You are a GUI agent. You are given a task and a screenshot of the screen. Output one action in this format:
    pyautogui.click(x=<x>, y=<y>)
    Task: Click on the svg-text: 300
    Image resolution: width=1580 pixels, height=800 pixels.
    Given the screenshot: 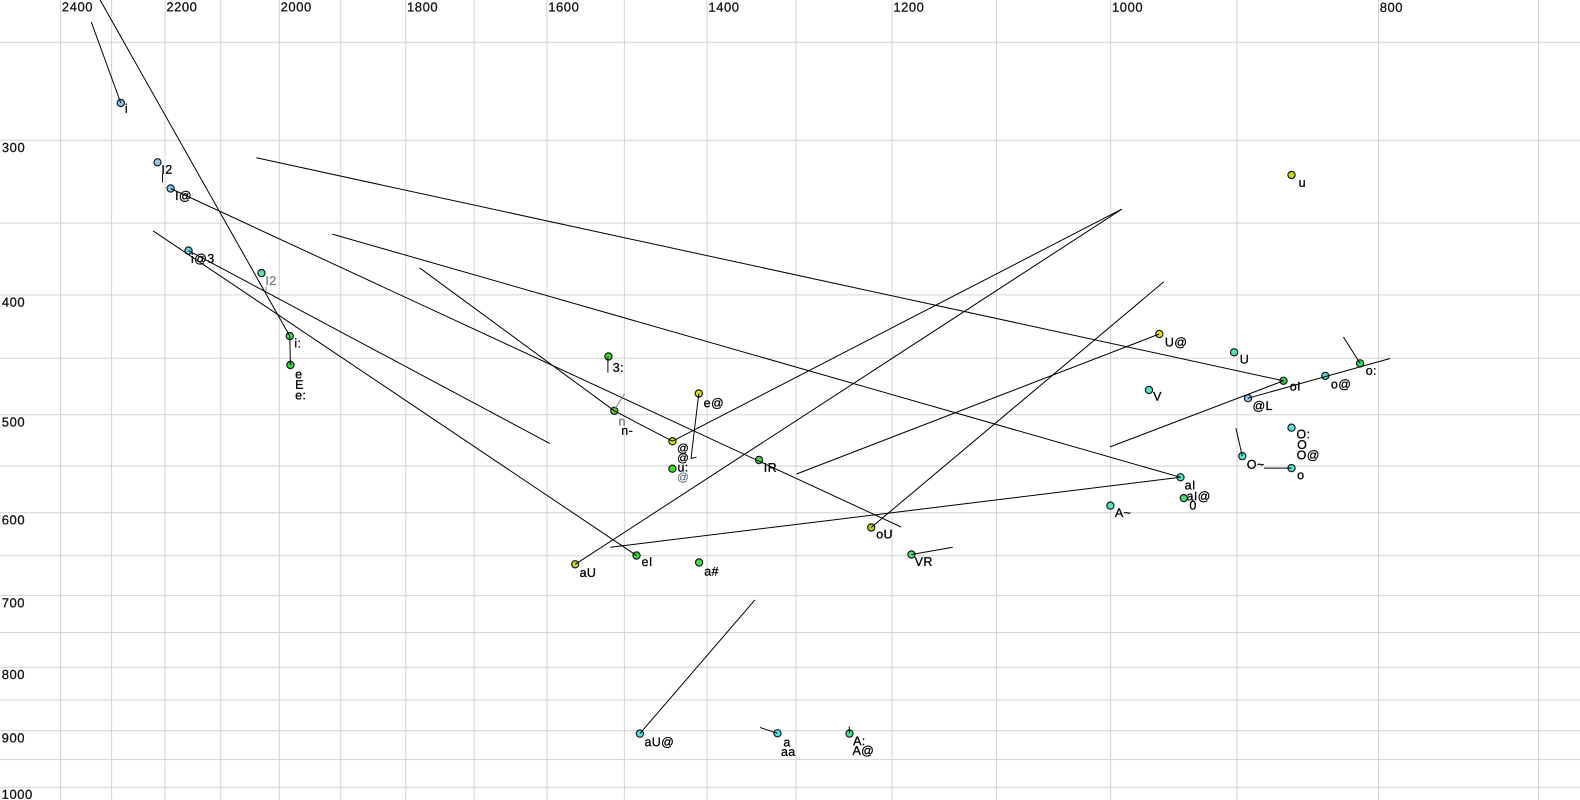 What is the action you would take?
    pyautogui.click(x=13, y=147)
    